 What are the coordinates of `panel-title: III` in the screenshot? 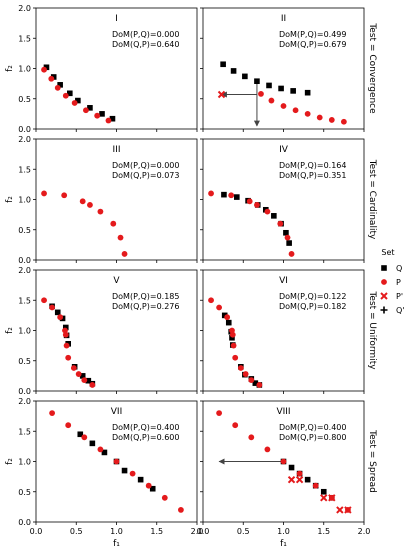 It's located at (117, 150).